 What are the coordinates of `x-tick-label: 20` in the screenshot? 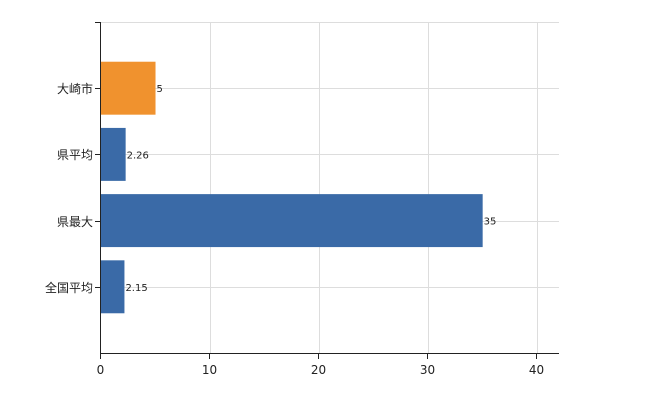 It's located at (318, 370).